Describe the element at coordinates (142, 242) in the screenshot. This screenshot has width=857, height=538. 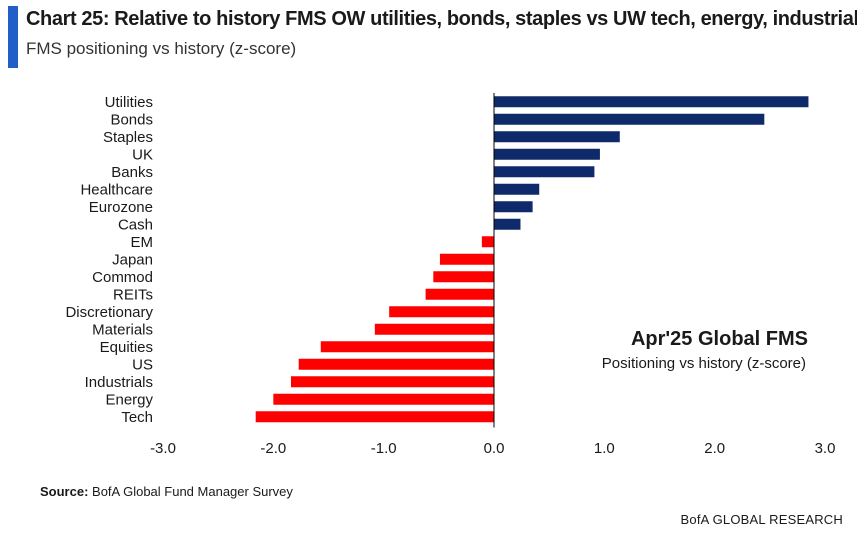
I see `category-label-em: EM` at that location.